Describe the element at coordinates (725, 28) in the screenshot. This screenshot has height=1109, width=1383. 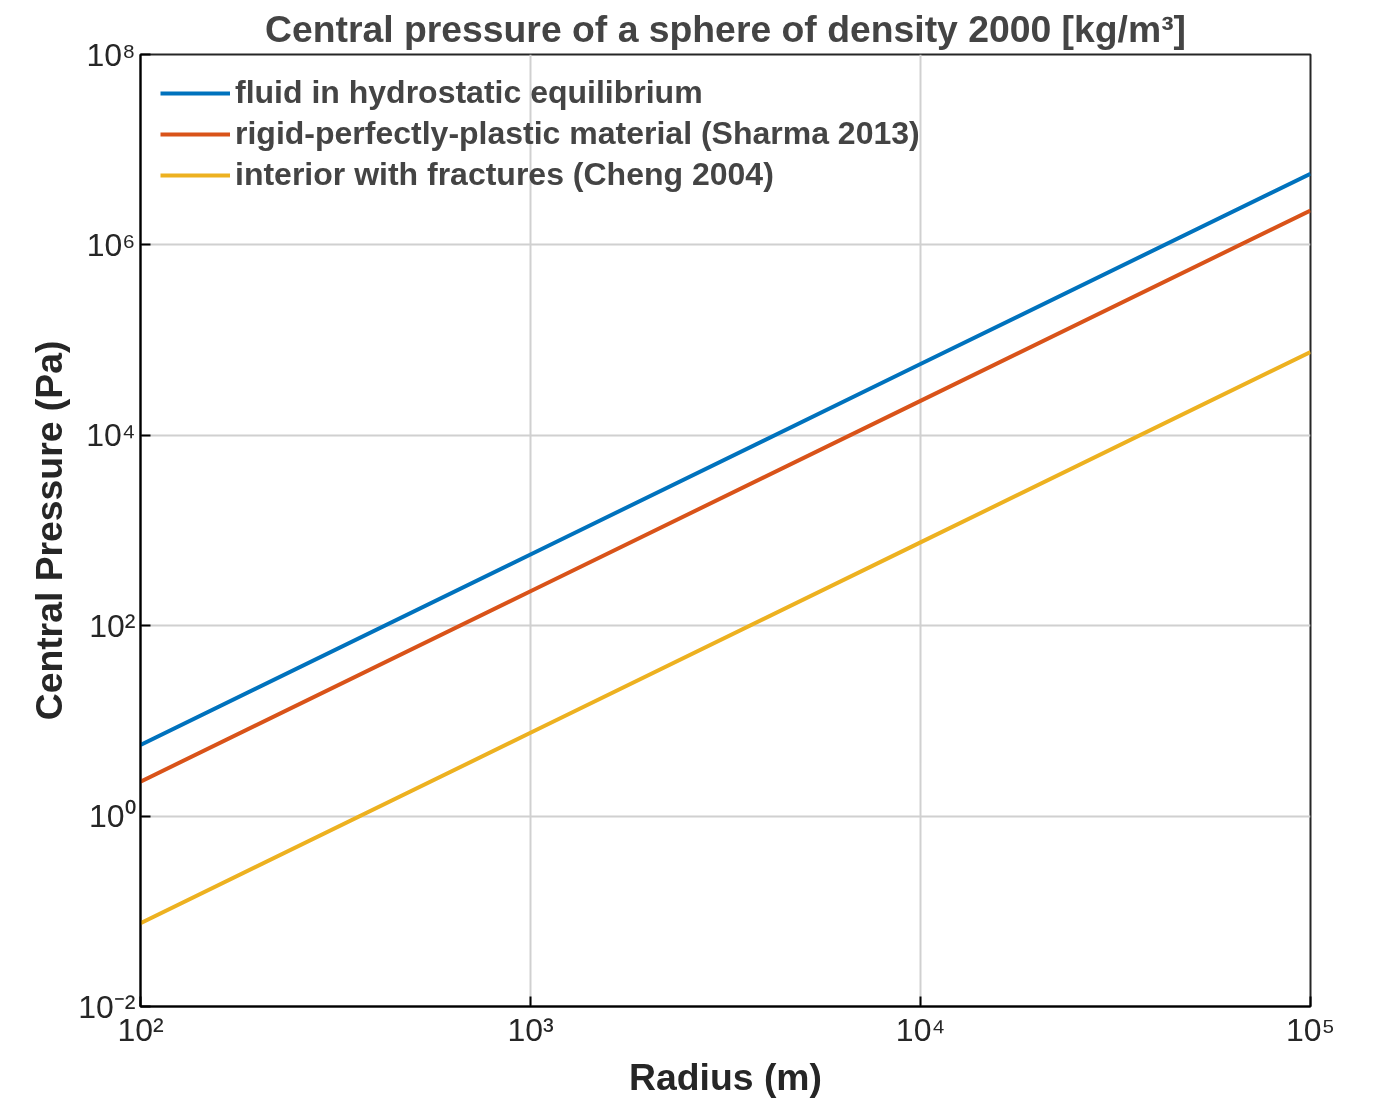
I see `chart-title: Central pressure of a sphere of density 2000 [kg/m³]` at that location.